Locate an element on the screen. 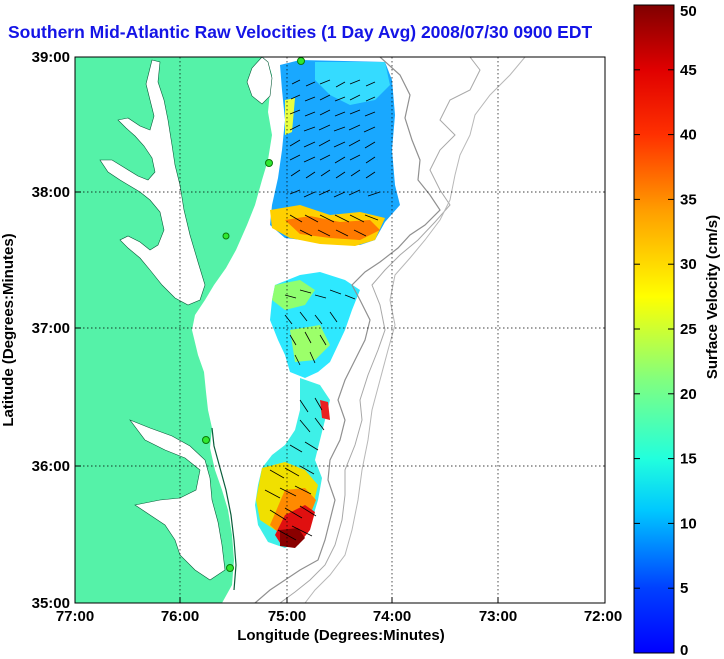 The width and height of the screenshot is (724, 659). lat-tick-label: 37:00 is located at coordinates (51, 328).